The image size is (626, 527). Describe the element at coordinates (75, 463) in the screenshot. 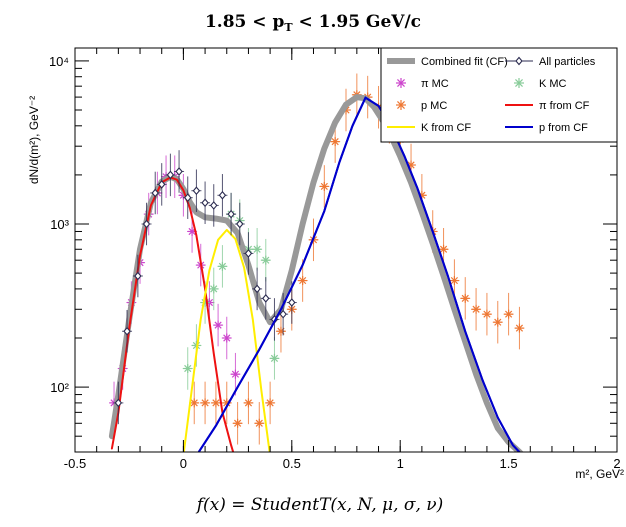

I see `x-tick-label-0: -0.5` at that location.